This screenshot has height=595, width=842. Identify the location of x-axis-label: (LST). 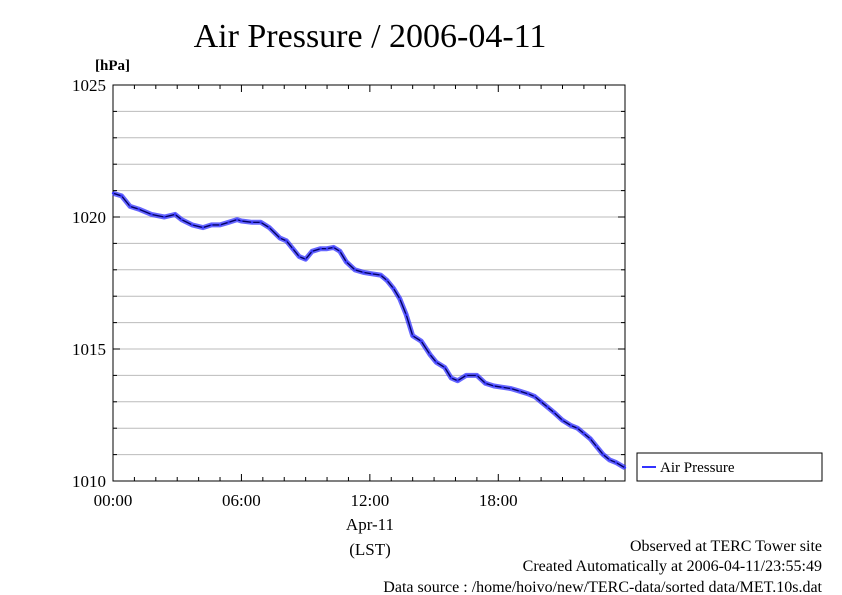
(370, 549).